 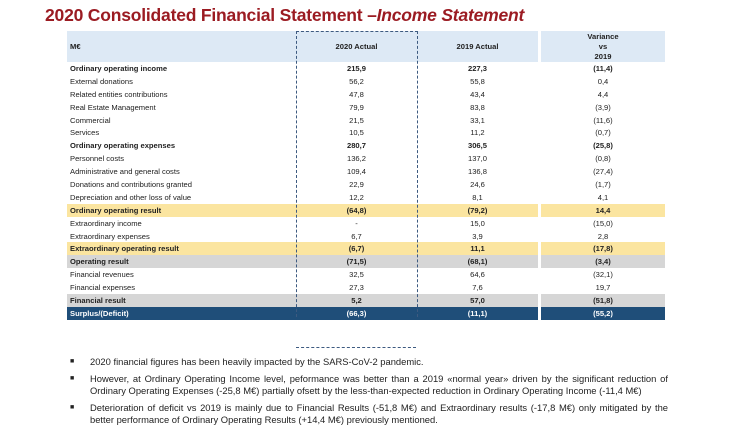 What do you see at coordinates (366, 262) in the screenshot?
I see `table-row: Operating result (71,5) (68,1) (3,4)` at bounding box center [366, 262].